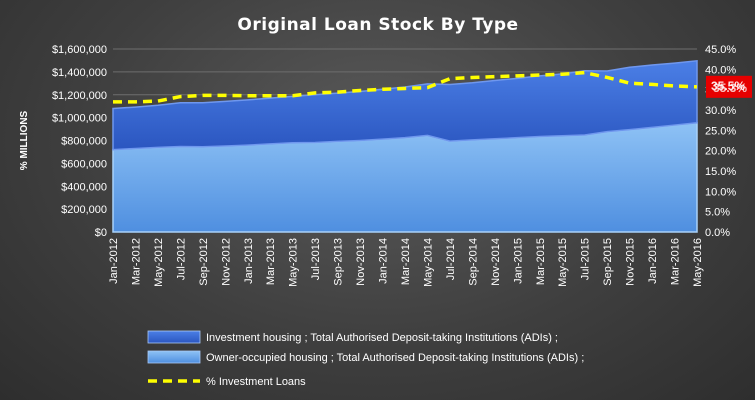 This screenshot has width=755, height=400. What do you see at coordinates (720, 70) in the screenshot?
I see `y-right-tick-label: 40.0%` at bounding box center [720, 70].